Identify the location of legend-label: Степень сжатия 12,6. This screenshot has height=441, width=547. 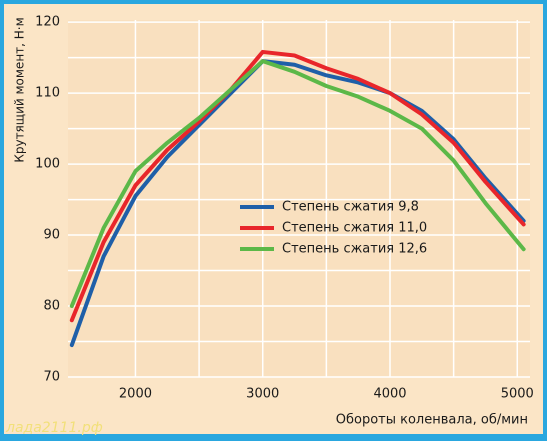
(354, 249).